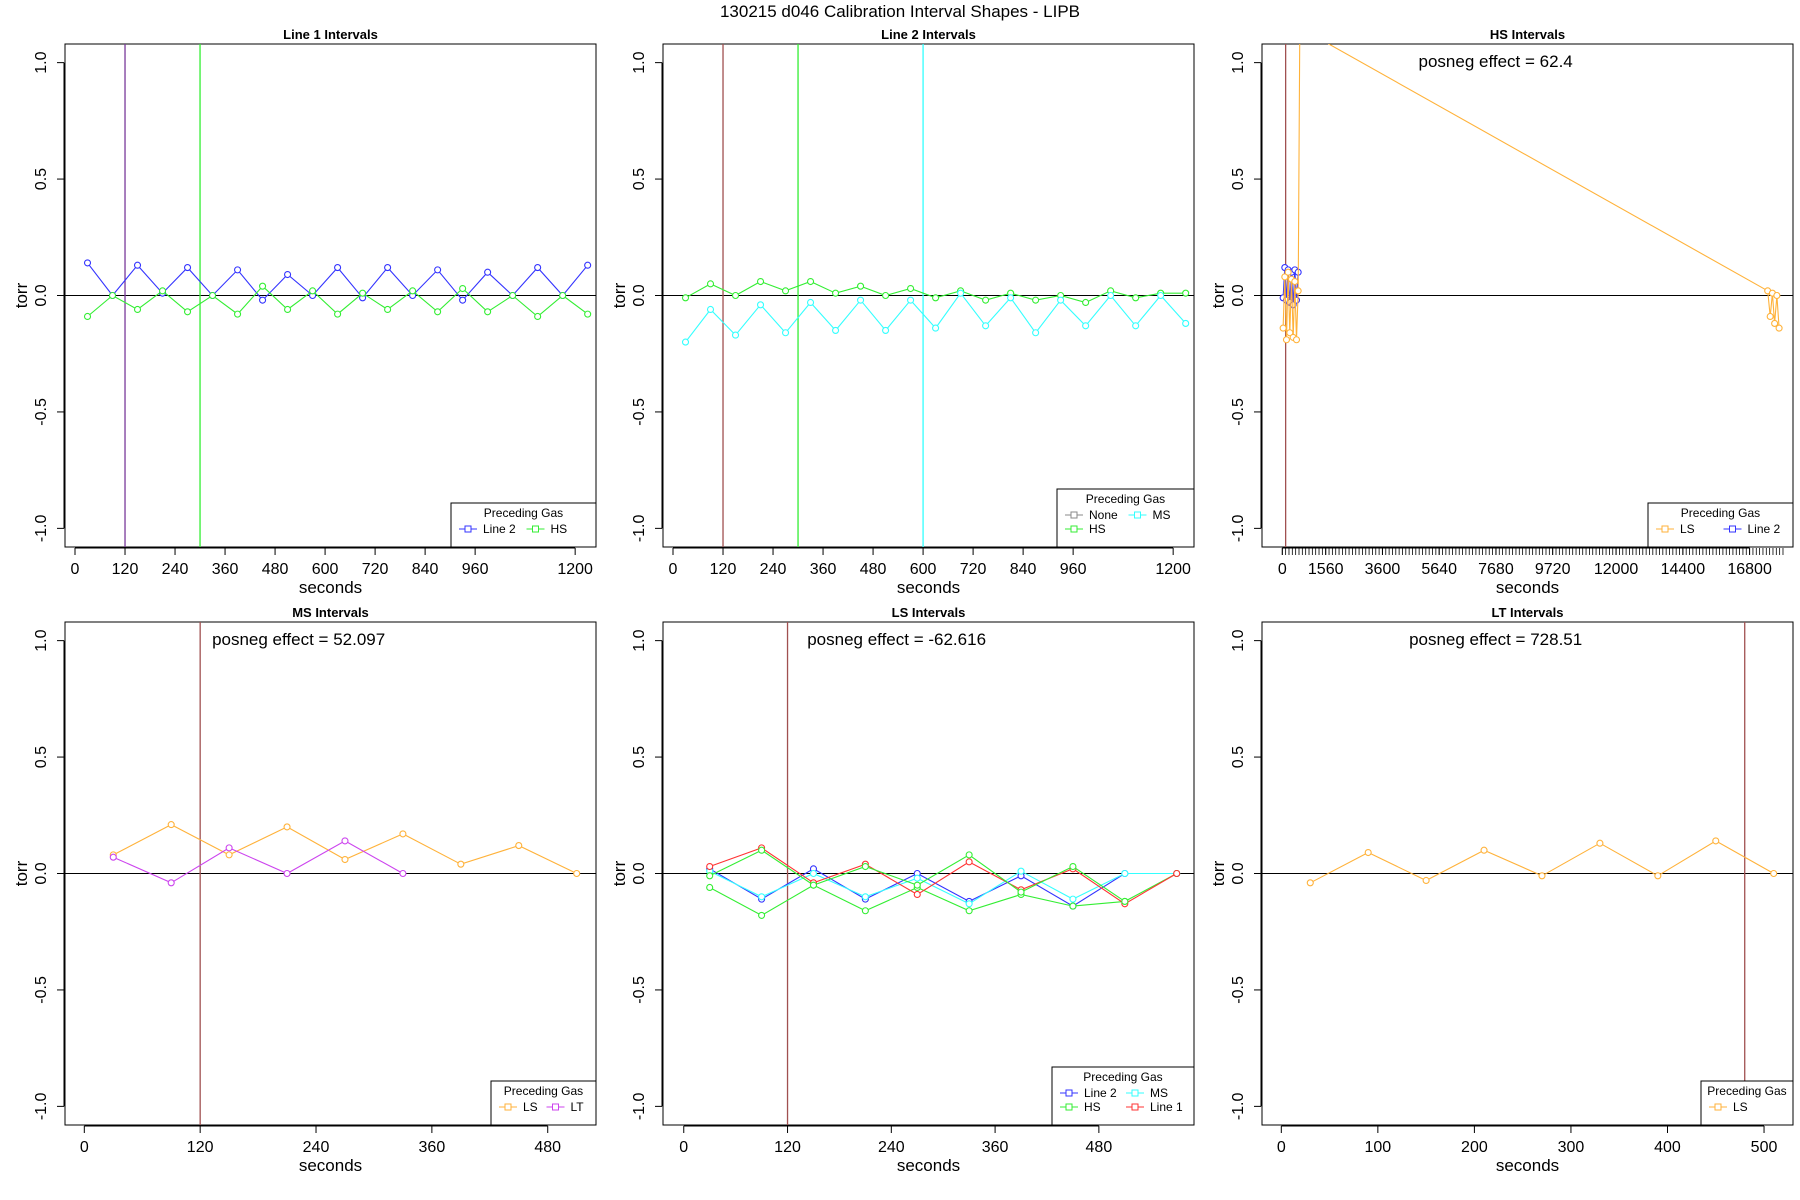 Image resolution: width=1800 pixels, height=1200 pixels. What do you see at coordinates (487, 529) in the screenshot?
I see `legend-entry: Line 2` at bounding box center [487, 529].